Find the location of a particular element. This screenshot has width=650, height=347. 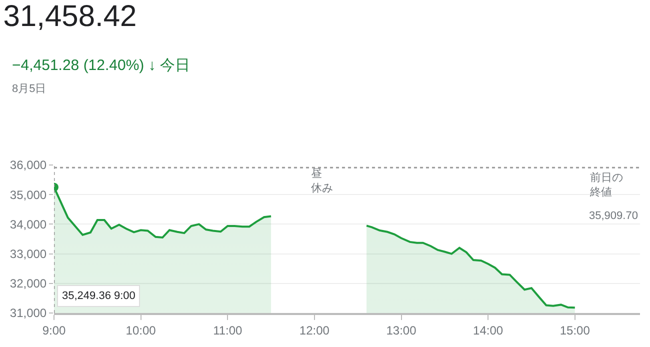

x-tick-label: 10:00 is located at coordinates (141, 330).